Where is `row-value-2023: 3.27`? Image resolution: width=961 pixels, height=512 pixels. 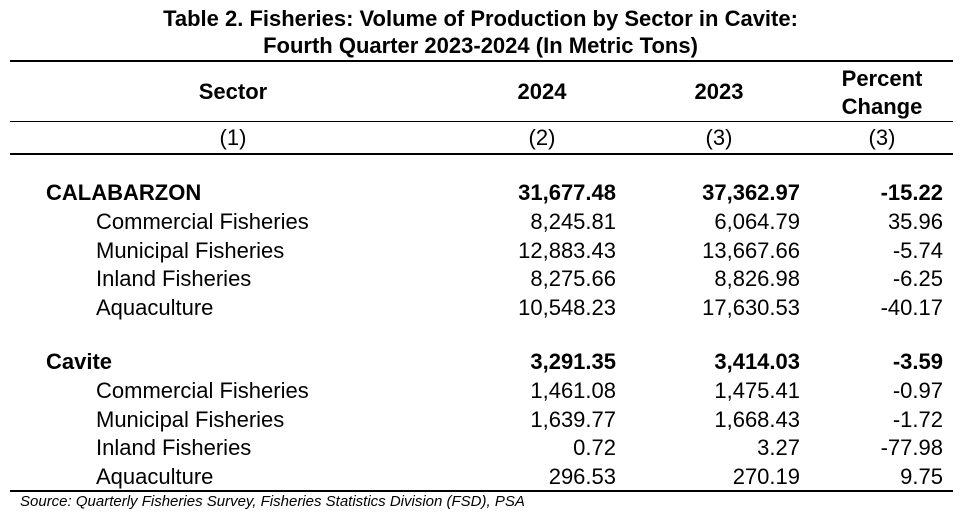 row-value-2023: 3.27 is located at coordinates (778, 447).